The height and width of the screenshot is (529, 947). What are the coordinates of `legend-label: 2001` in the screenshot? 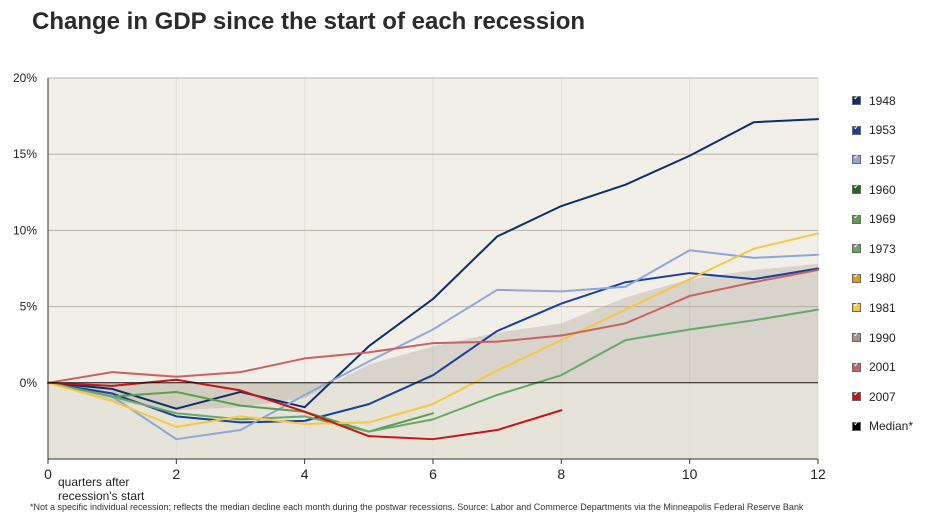 It's located at (882, 367).